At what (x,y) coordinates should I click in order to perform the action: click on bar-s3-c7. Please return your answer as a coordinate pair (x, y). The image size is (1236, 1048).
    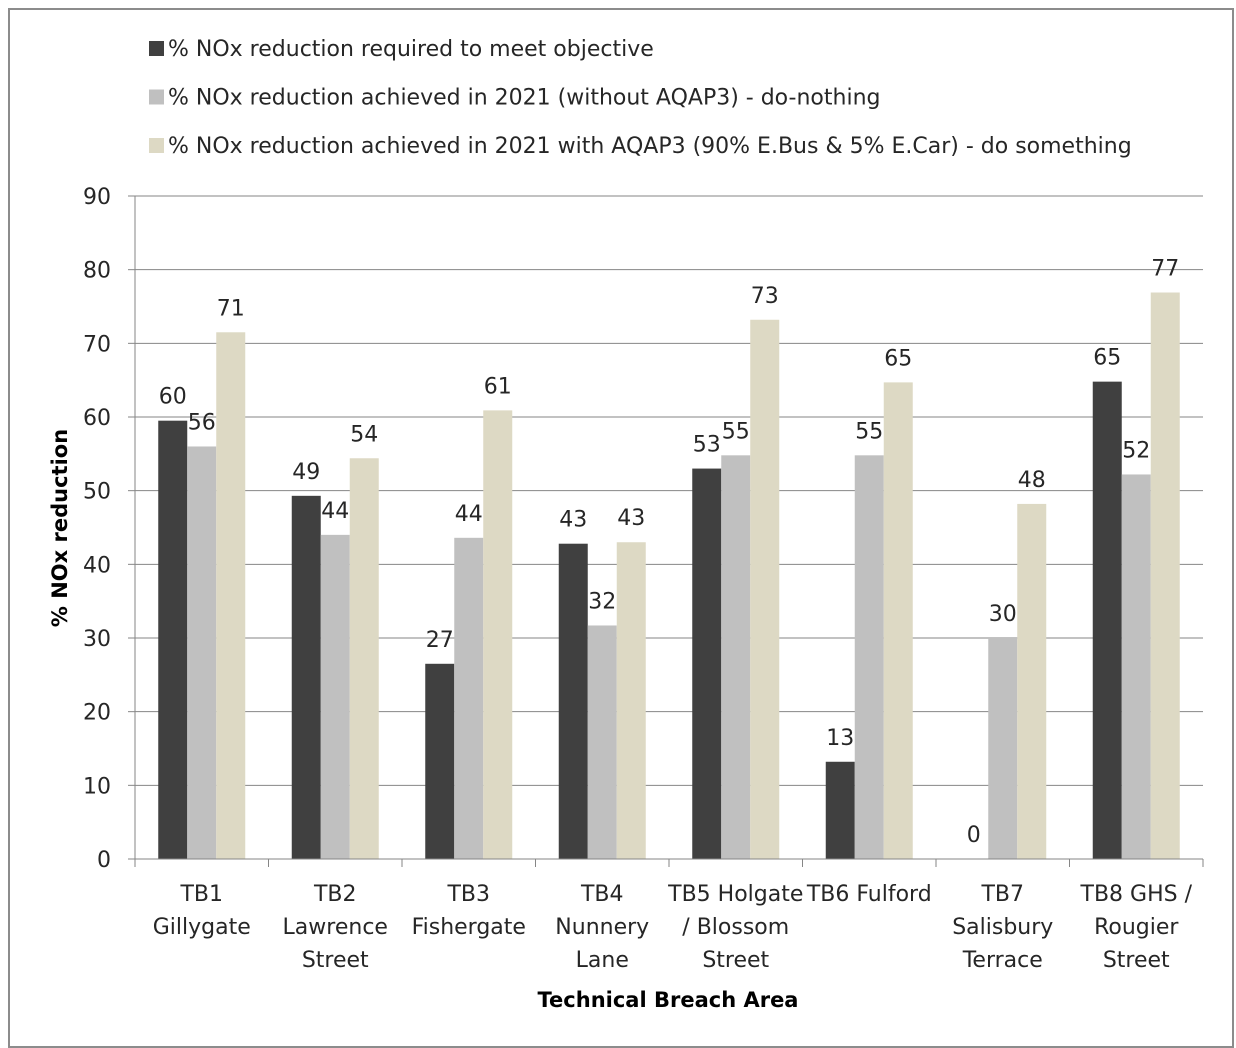
    Looking at the image, I should click on (1032, 681).